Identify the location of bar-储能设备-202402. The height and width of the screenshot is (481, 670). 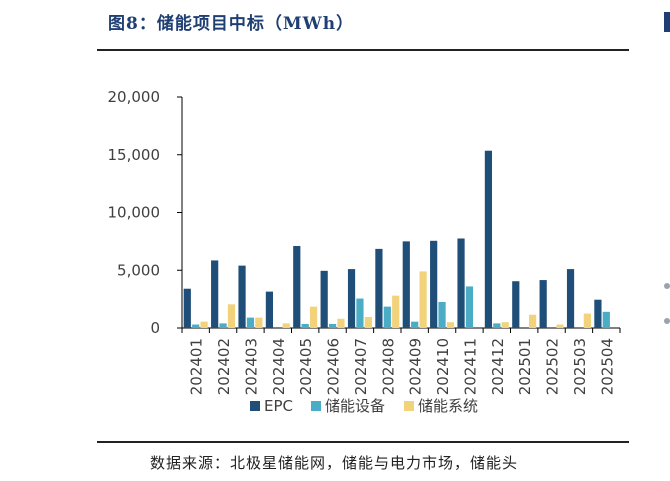
(223, 325).